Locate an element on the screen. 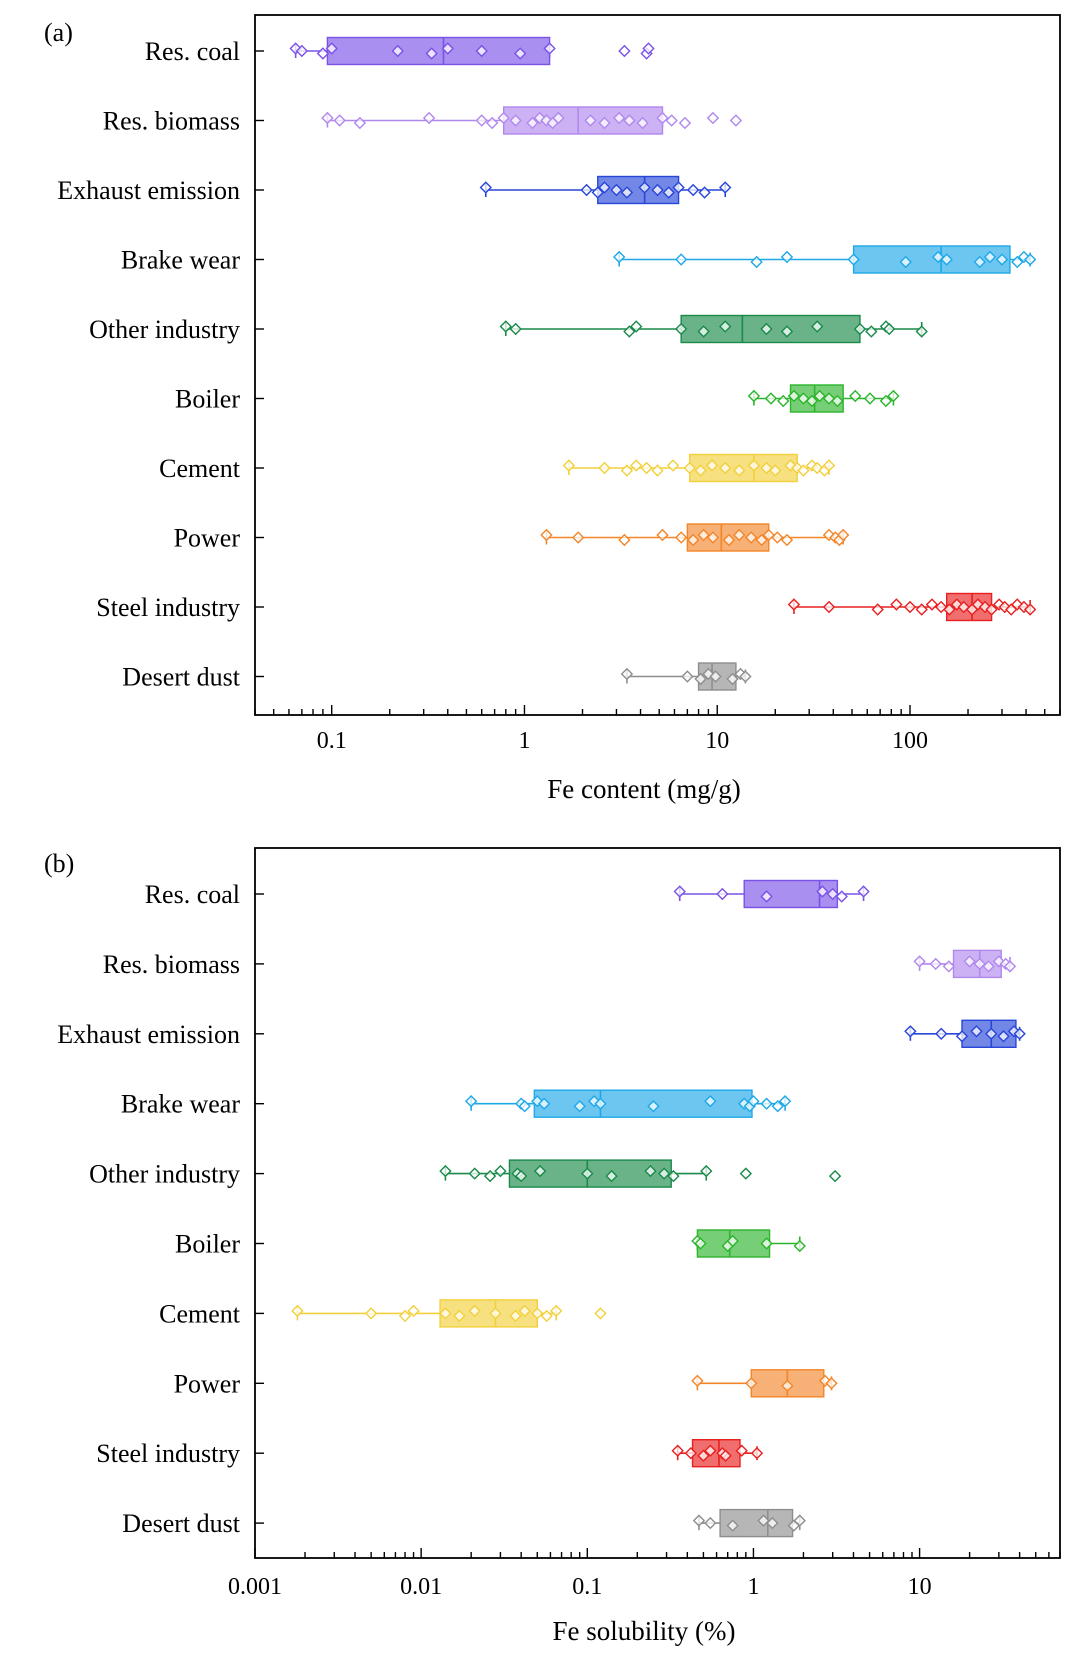 Image resolution: width=1080 pixels, height=1656 pixels. panel-a-box-boiler is located at coordinates (823, 398).